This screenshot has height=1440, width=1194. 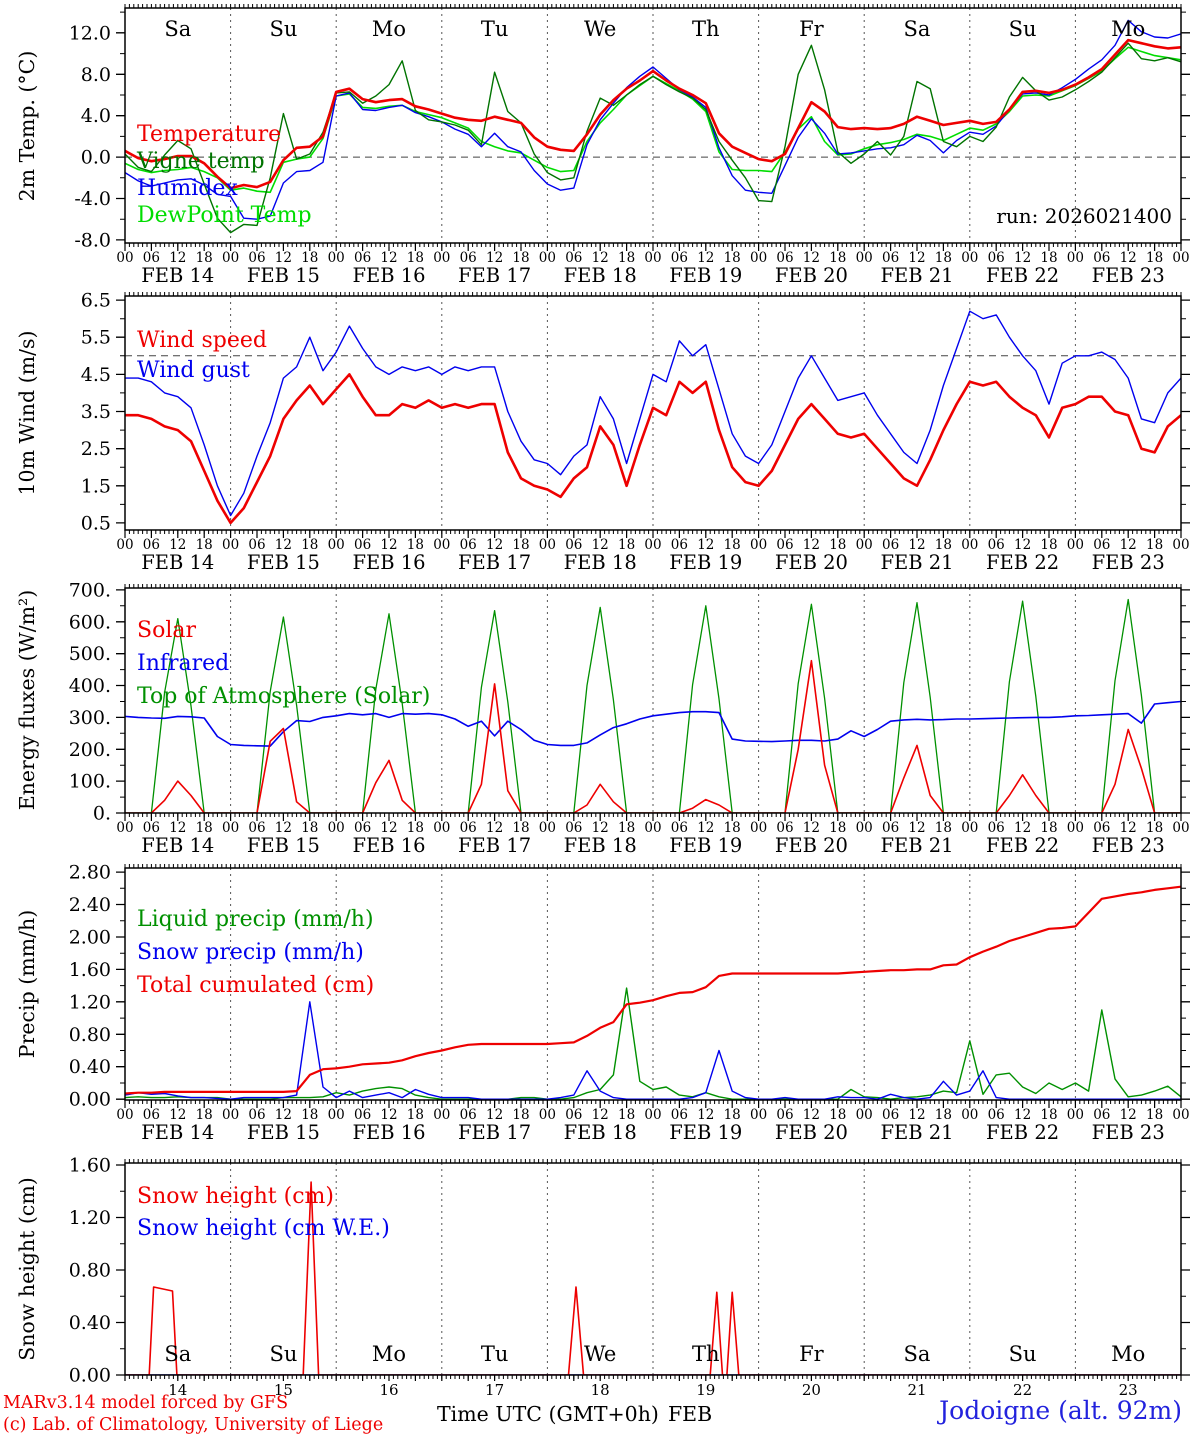 What do you see at coordinates (1022, 1390) in the screenshot?
I see `day-number-label: 22` at bounding box center [1022, 1390].